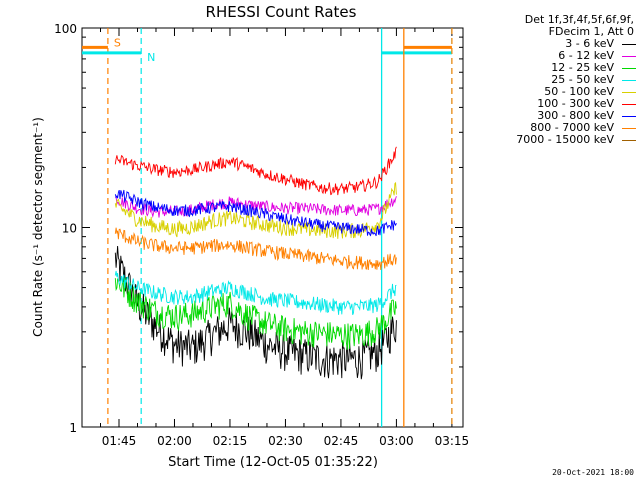 Image resolution: width=640 pixels, height=480 pixels. Describe the element at coordinates (69, 229) in the screenshot. I see `y-tick-label: 10` at that location.